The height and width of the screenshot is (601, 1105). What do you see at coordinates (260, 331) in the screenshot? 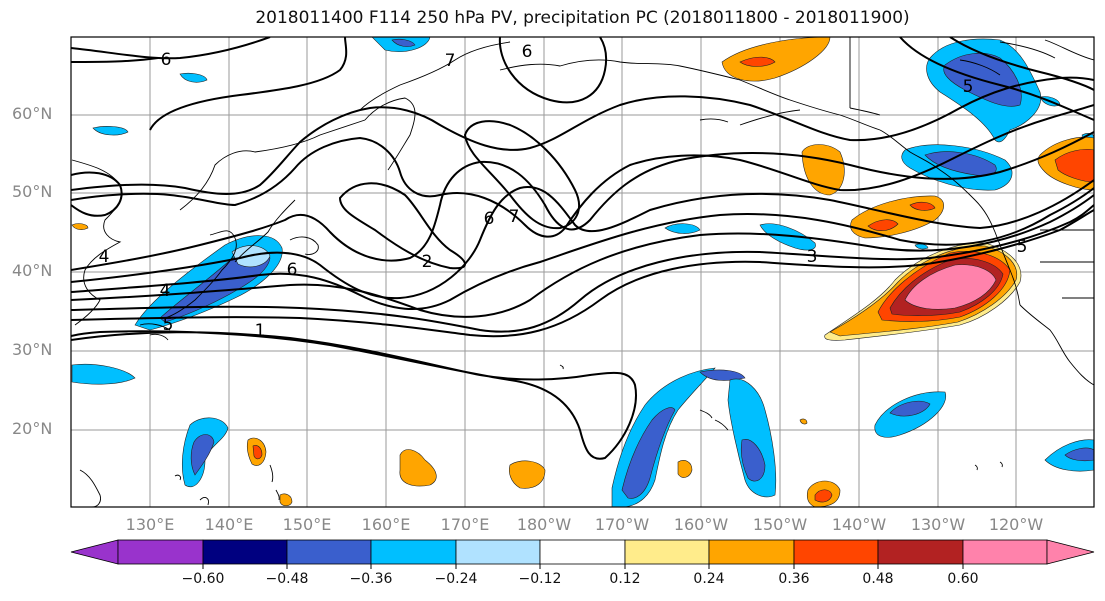
I see `contour-label: 1` at bounding box center [260, 331].